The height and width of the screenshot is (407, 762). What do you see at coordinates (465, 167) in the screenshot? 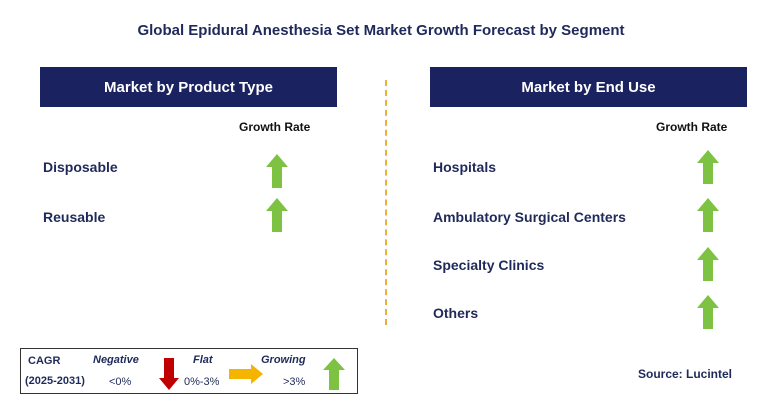
I see `end-use-item-hospitals: Hospitals` at bounding box center [465, 167].